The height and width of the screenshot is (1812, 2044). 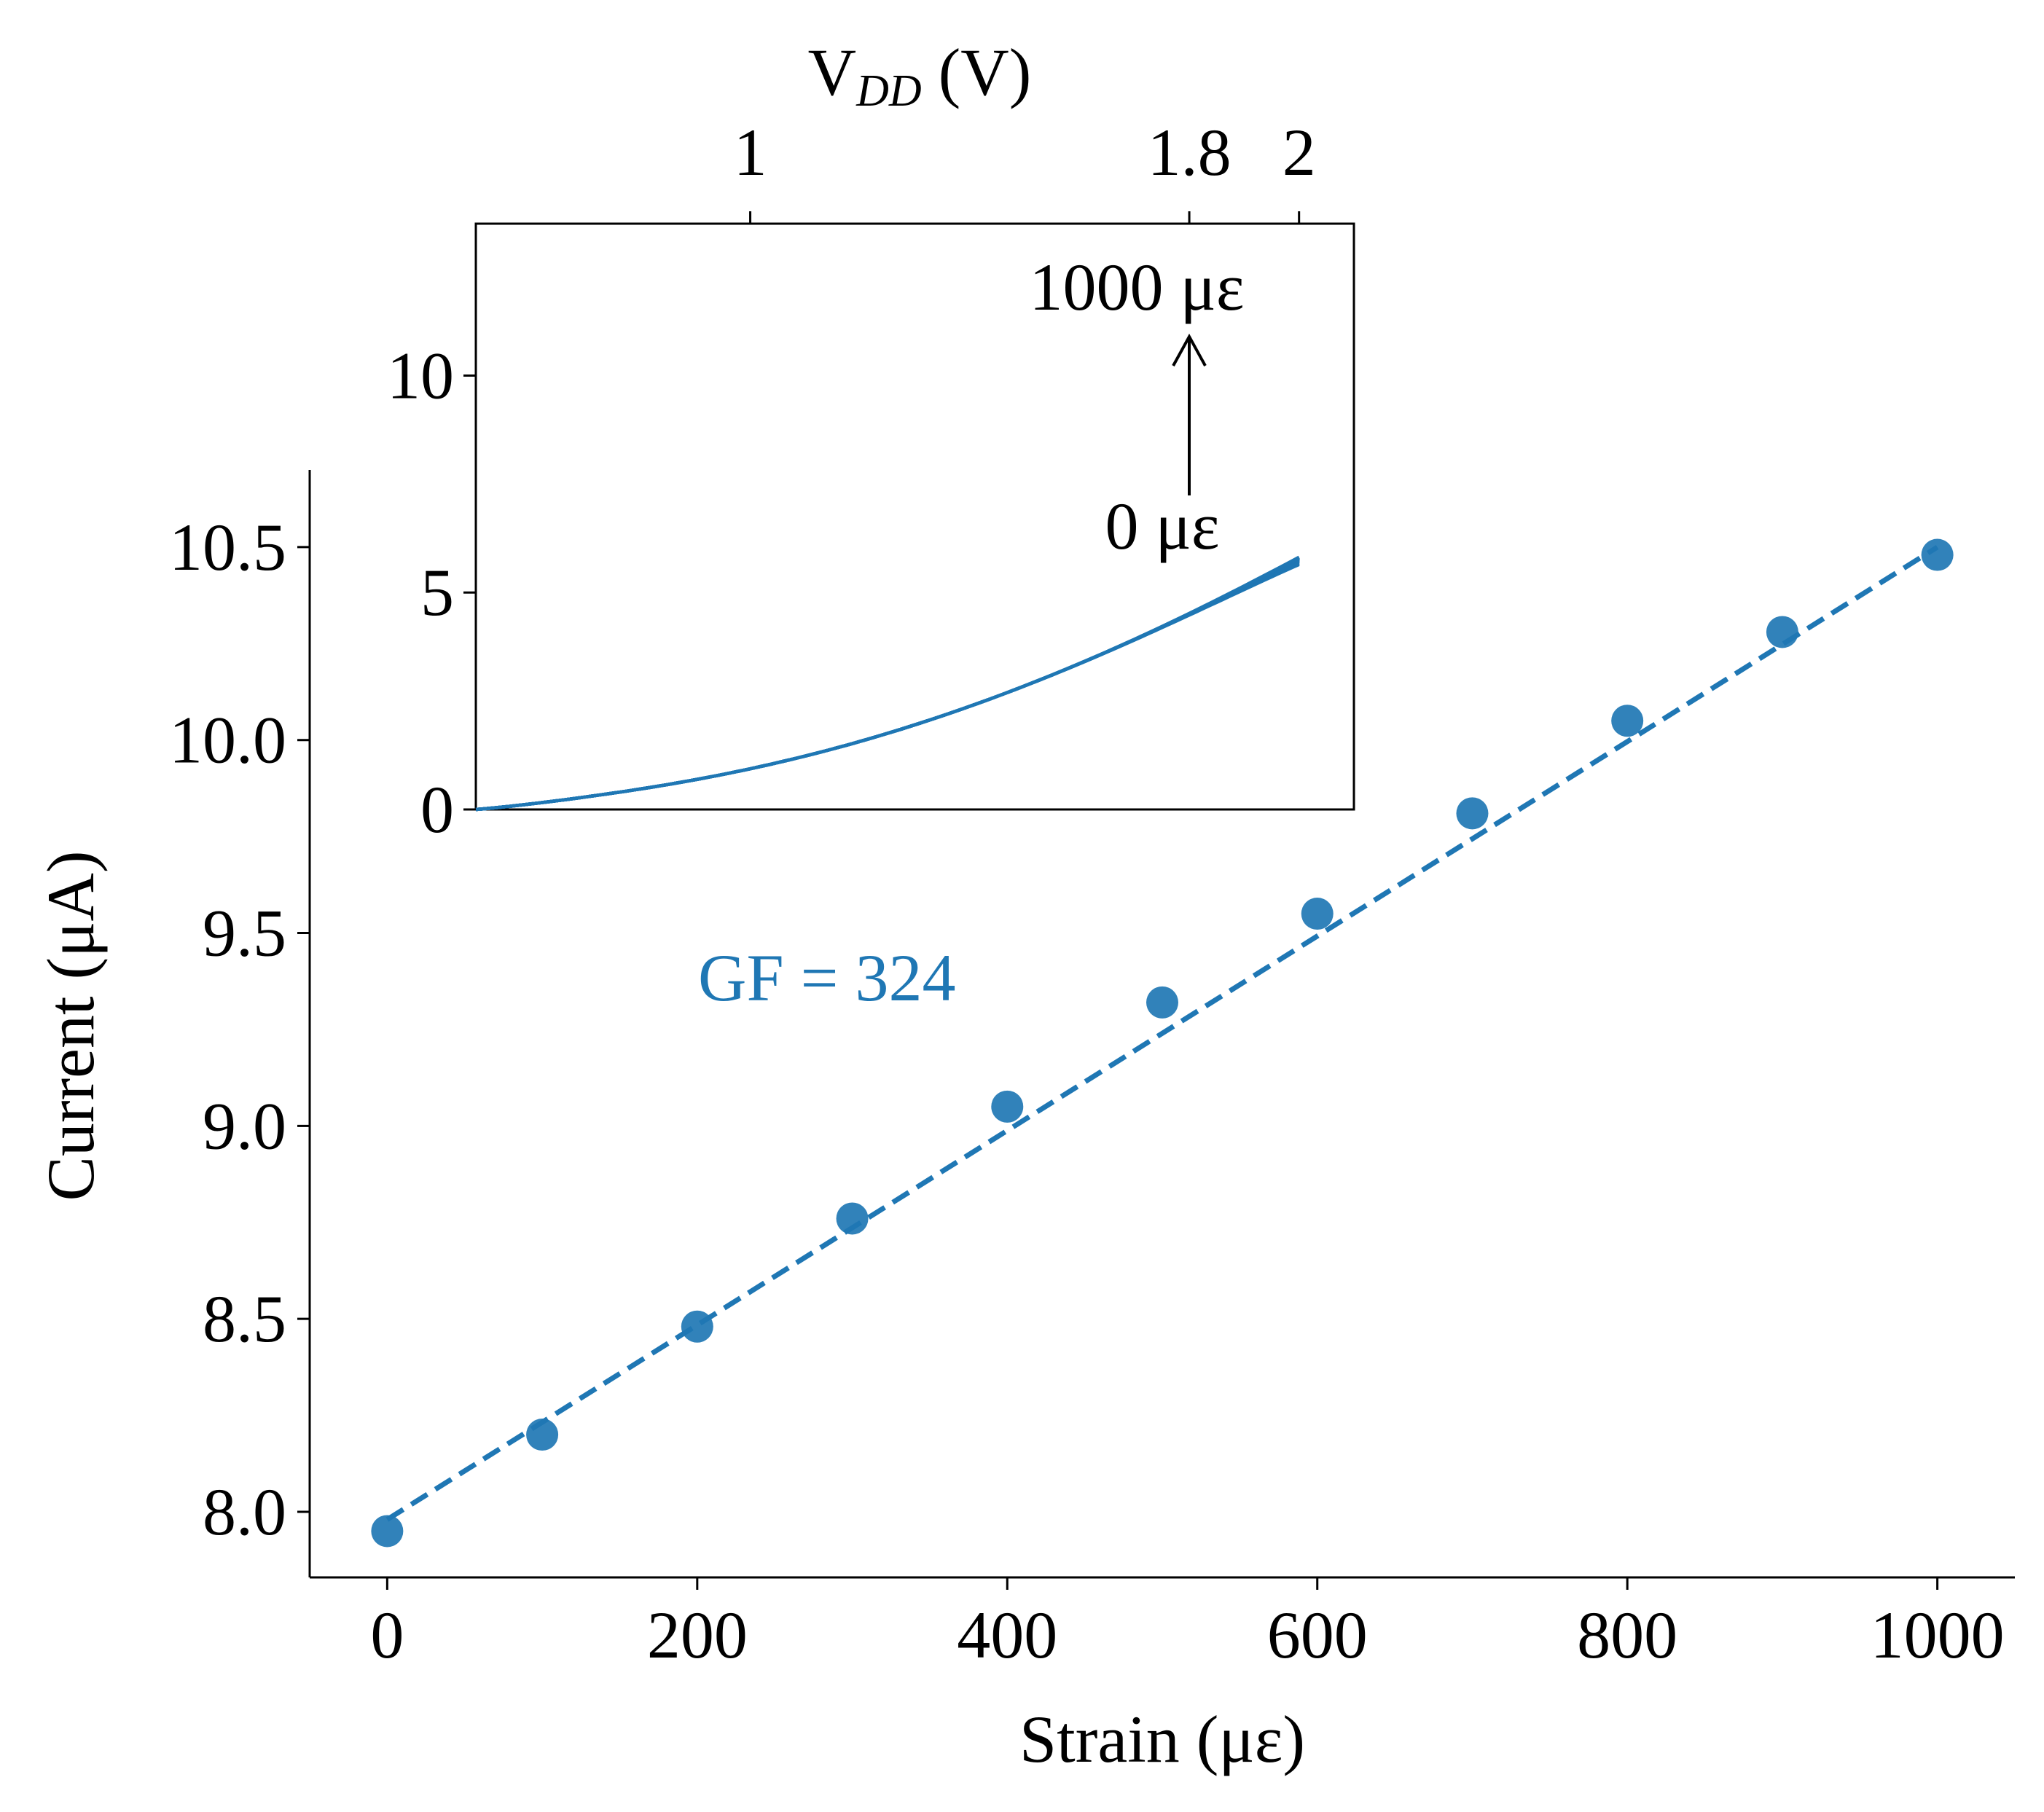 What do you see at coordinates (1627, 1635) in the screenshot?
I see `main-x-tick-label: 800` at bounding box center [1627, 1635].